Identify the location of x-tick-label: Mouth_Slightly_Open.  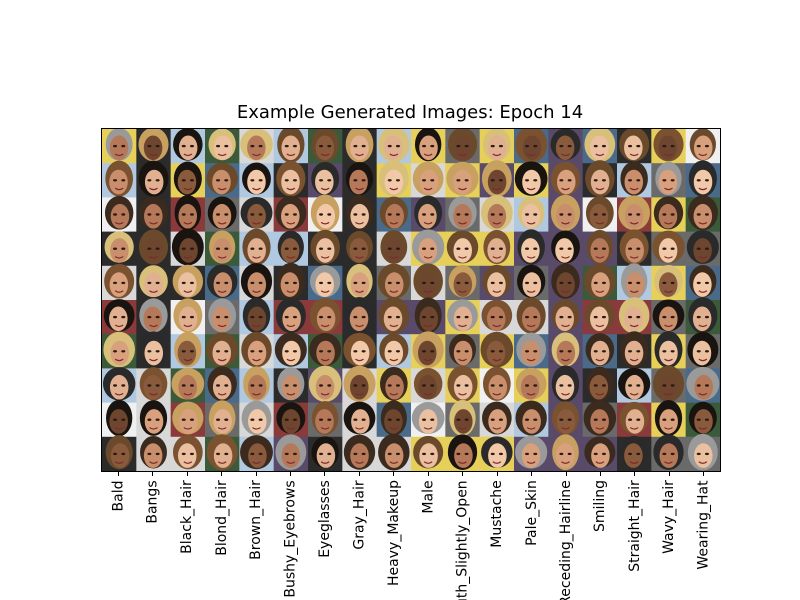
(462, 539).